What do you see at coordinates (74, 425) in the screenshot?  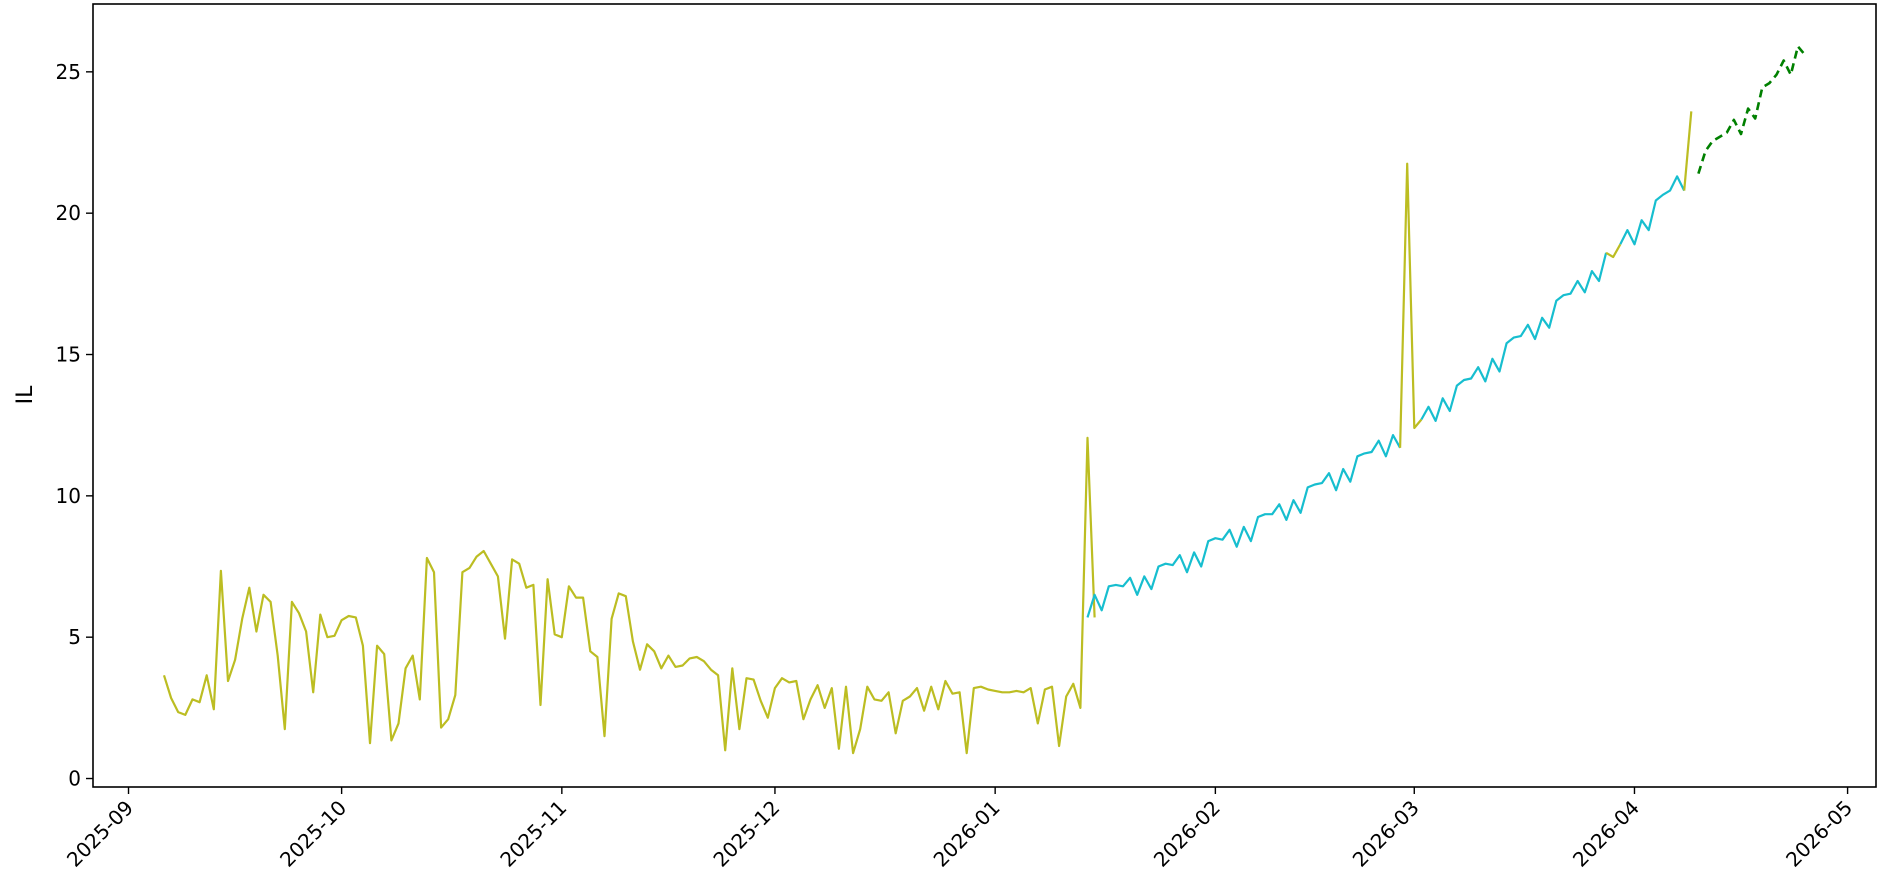 I see `y-axis: 0 5 10 15 20 25` at bounding box center [74, 425].